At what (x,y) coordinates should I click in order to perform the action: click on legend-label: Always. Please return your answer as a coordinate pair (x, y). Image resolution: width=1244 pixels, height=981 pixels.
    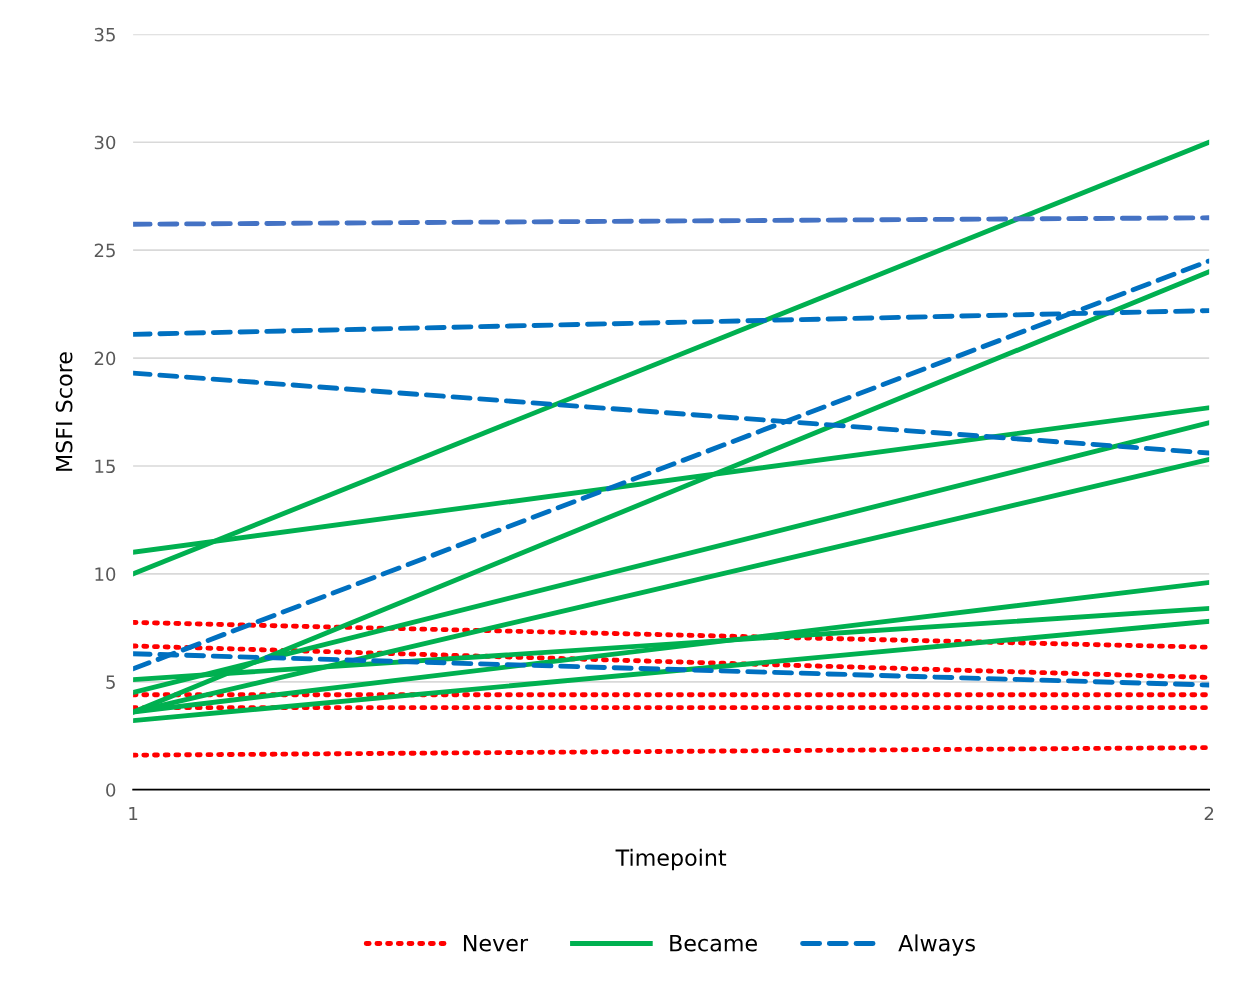
    Looking at the image, I should click on (936, 945).